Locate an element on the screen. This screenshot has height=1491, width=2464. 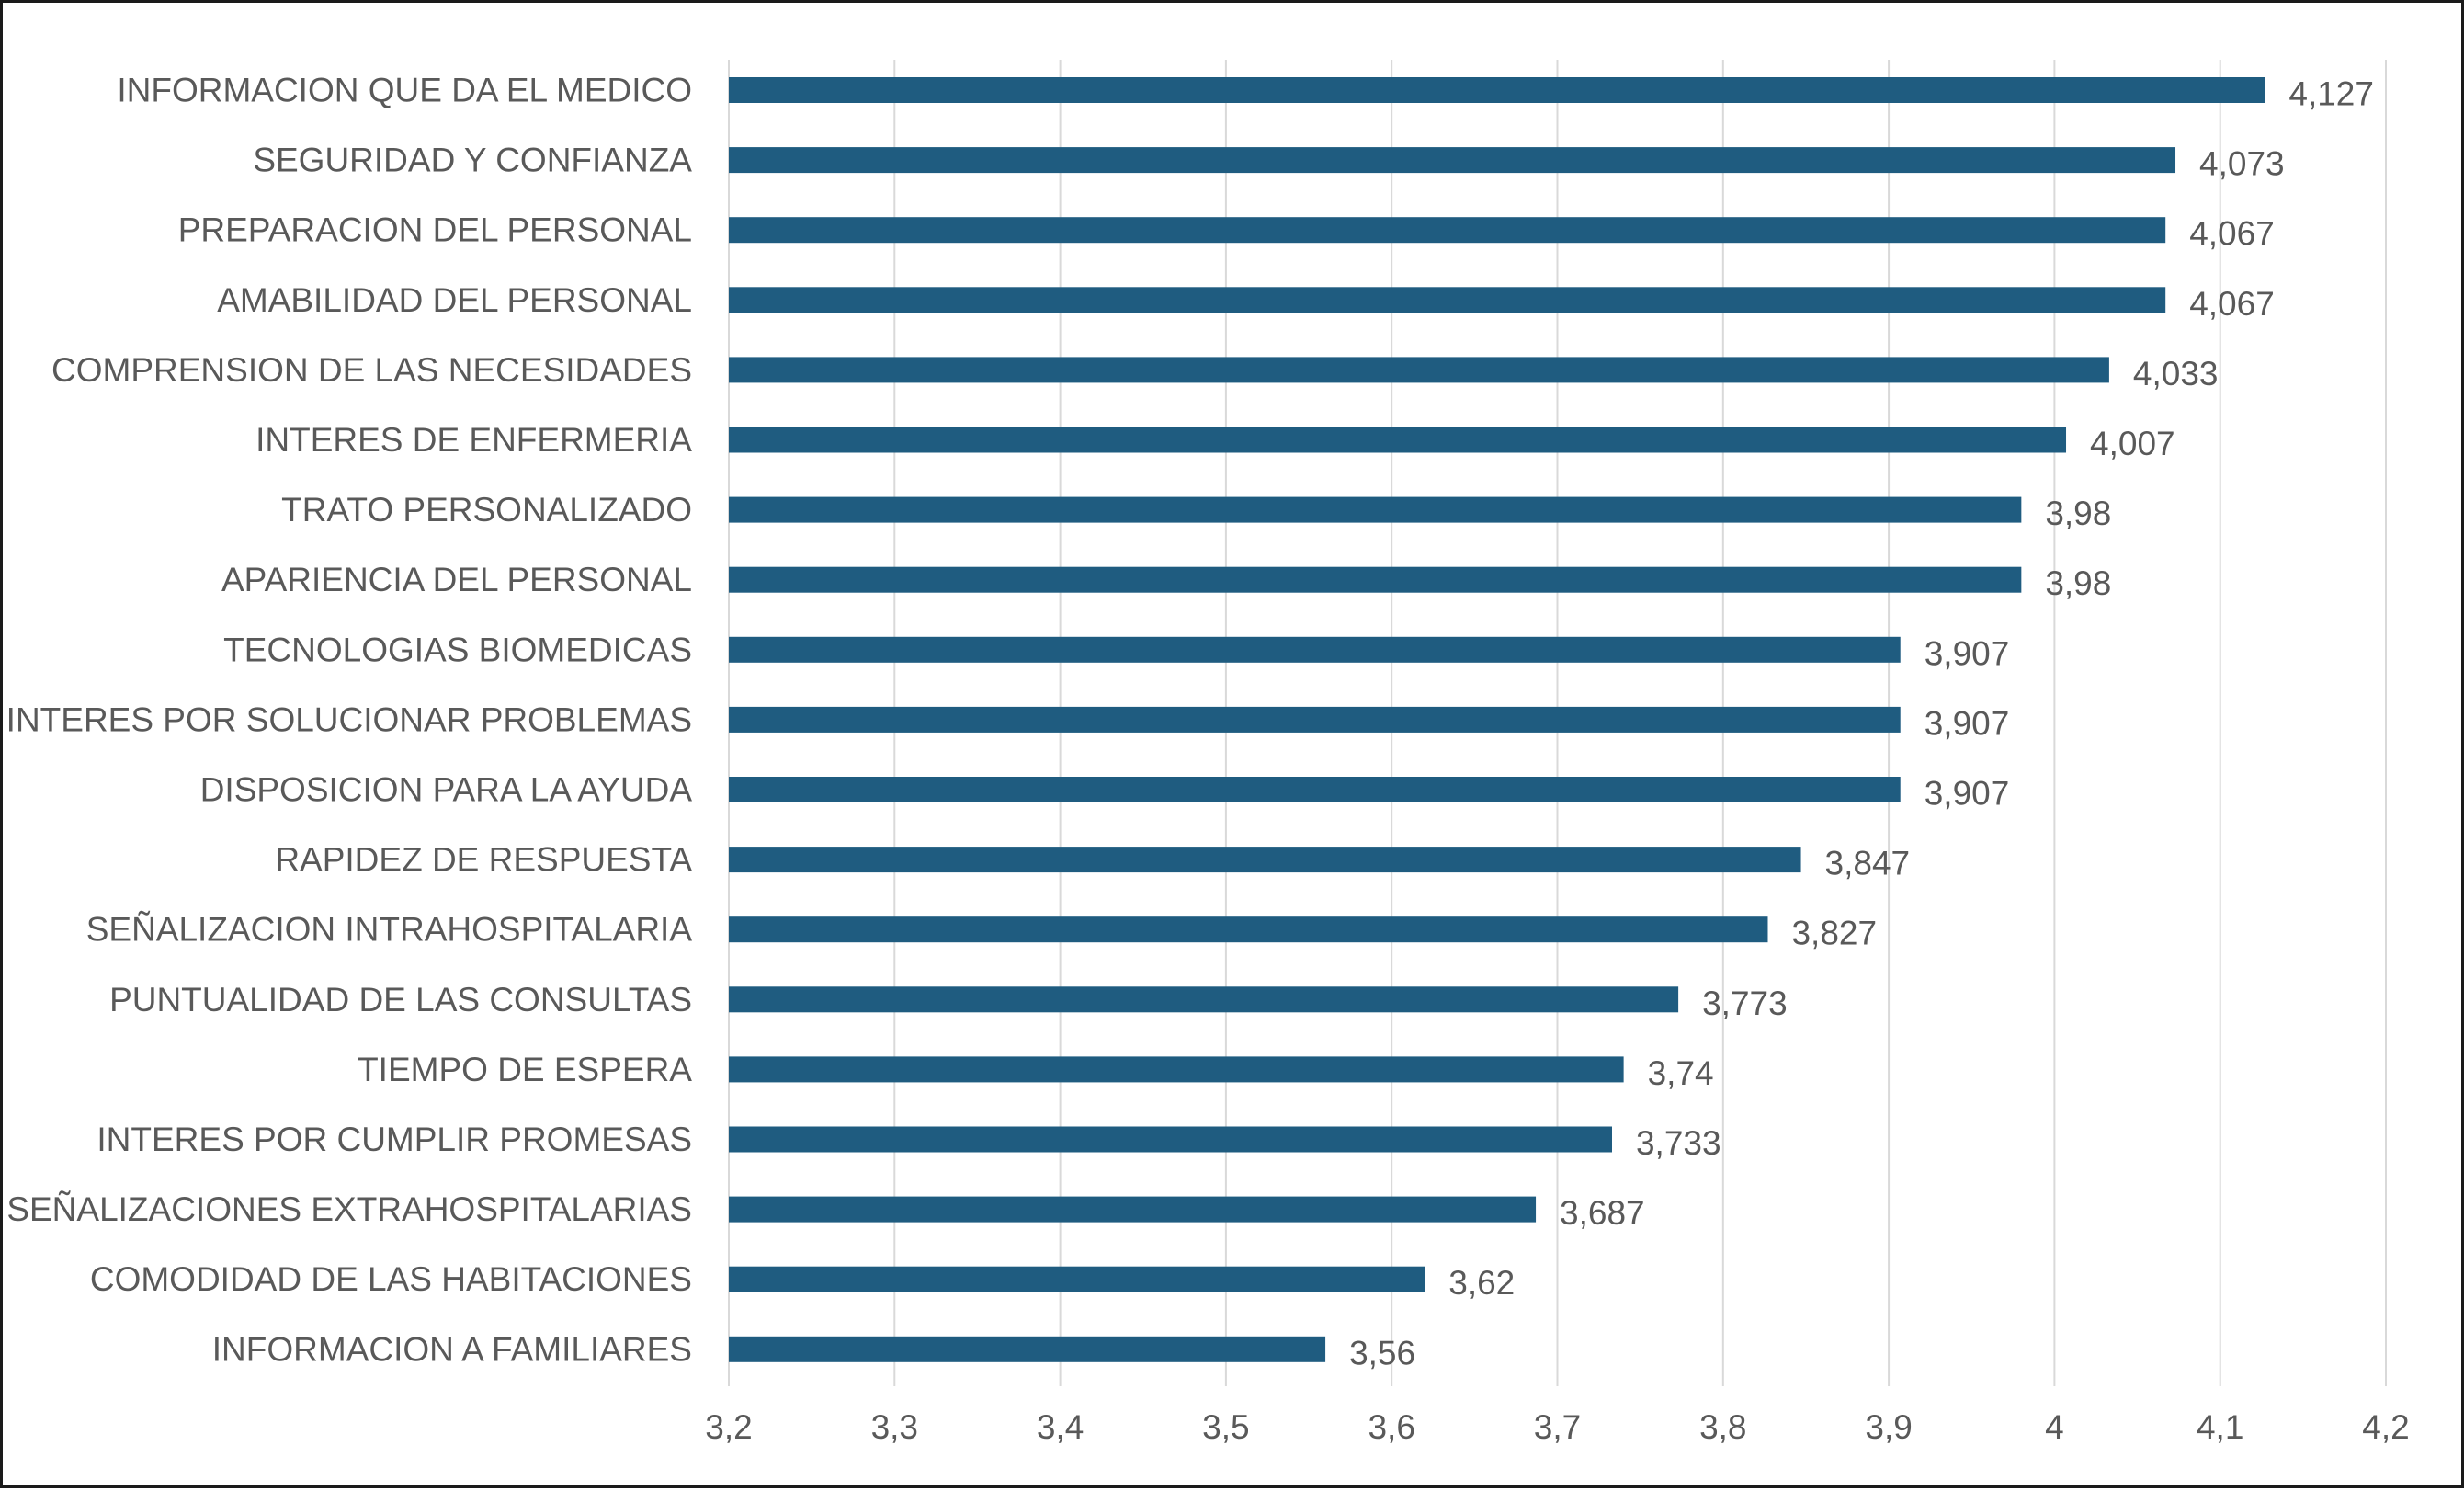
category-label-10: DISPOSICION PARA LA AYUDA is located at coordinates (446, 790).